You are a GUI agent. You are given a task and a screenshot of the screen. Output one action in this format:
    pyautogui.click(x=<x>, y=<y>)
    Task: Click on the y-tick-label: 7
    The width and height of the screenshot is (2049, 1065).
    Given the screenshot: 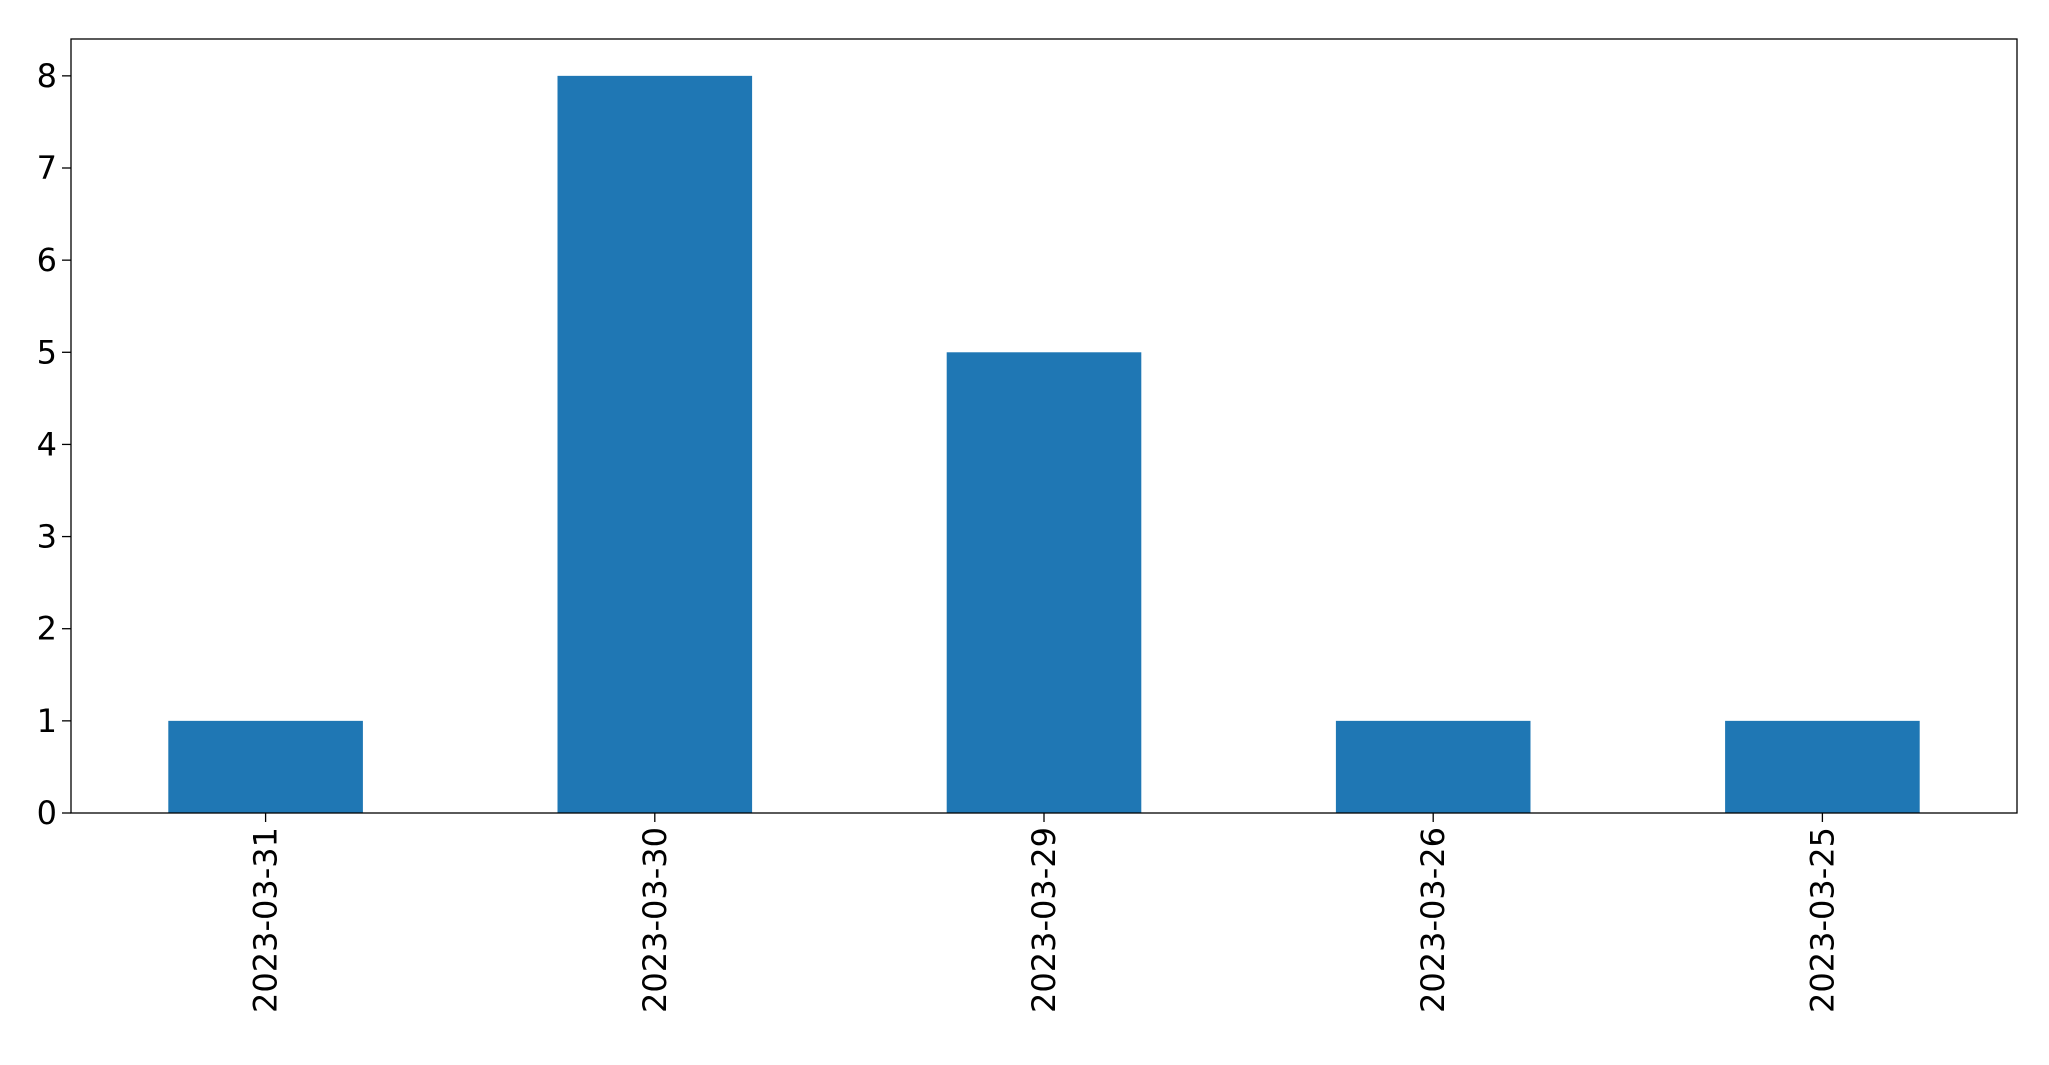 What is the action you would take?
    pyautogui.click(x=47, y=168)
    